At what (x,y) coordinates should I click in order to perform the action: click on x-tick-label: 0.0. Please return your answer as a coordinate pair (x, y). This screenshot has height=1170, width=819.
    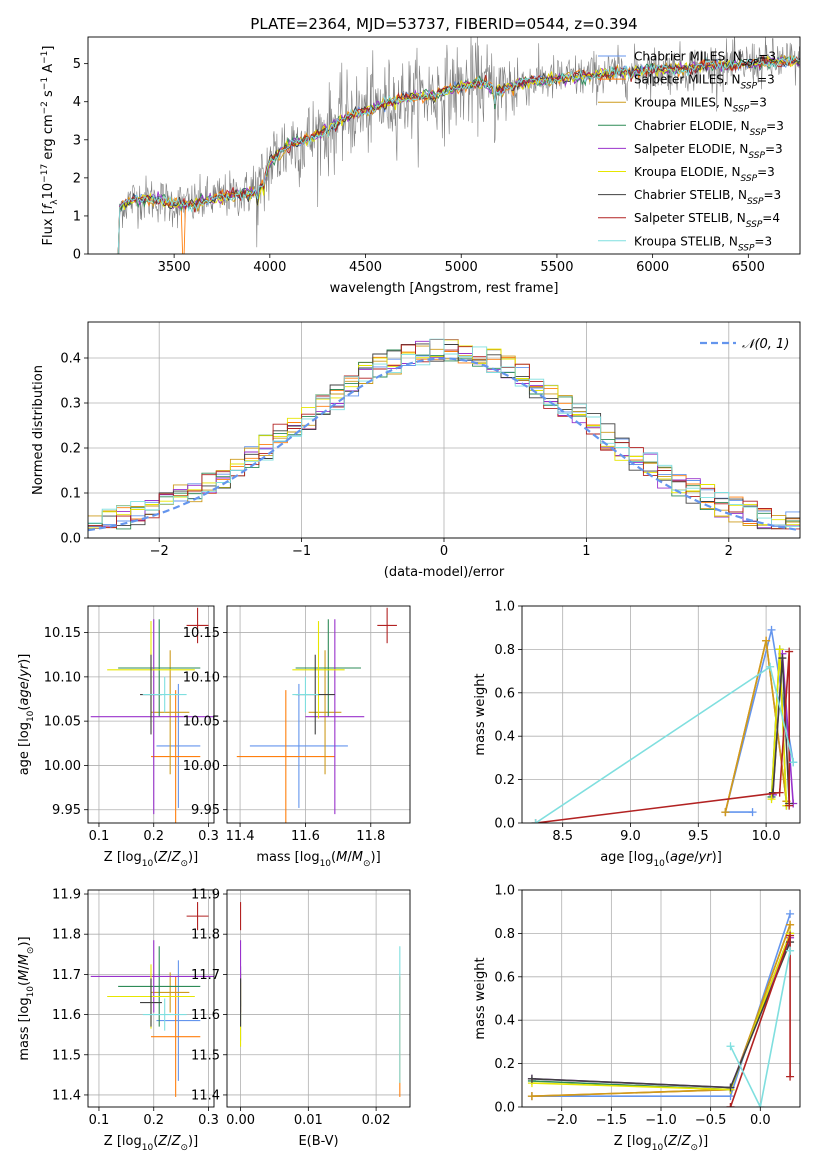
    Looking at the image, I should click on (760, 1120).